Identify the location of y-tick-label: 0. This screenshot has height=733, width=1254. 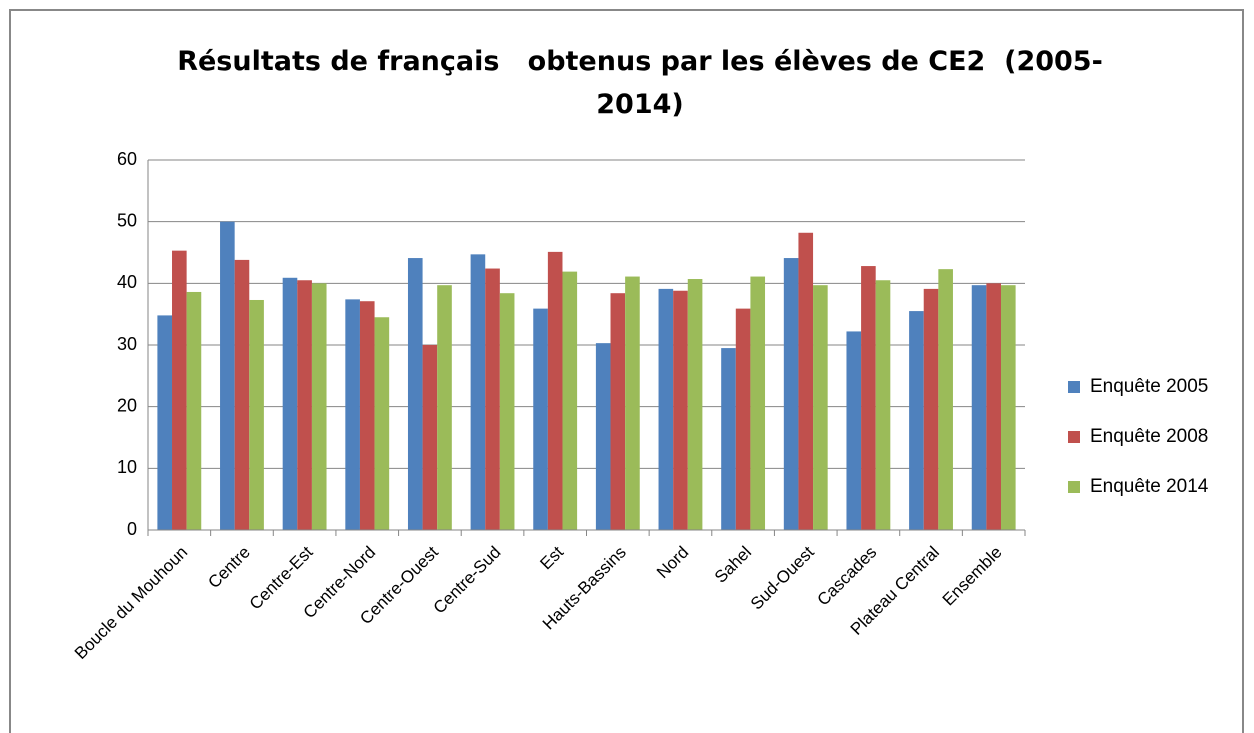
(132, 529).